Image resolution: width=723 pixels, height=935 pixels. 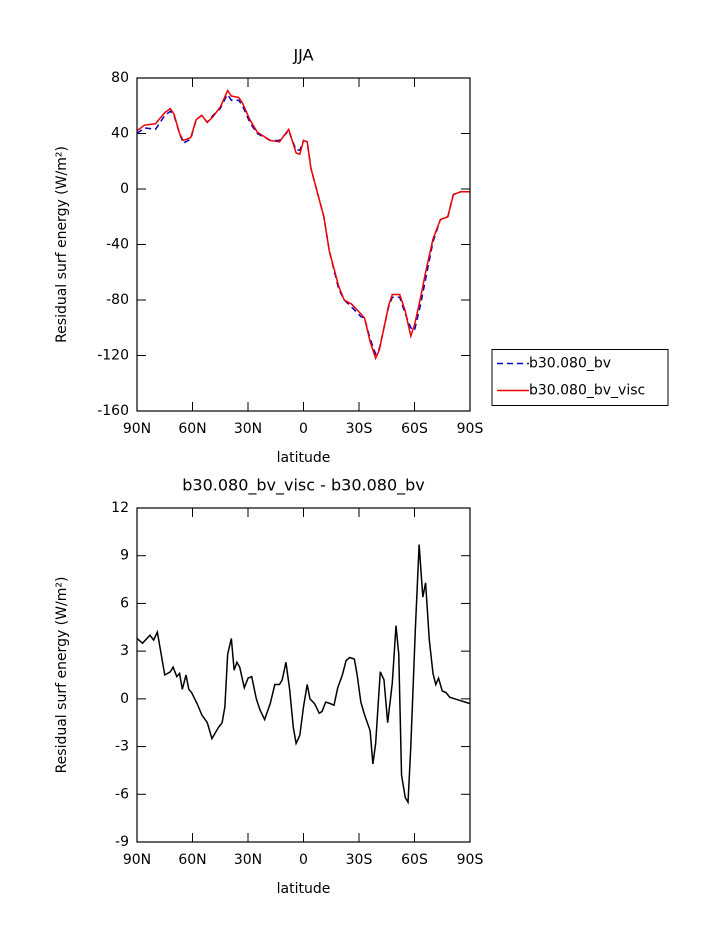 What do you see at coordinates (122, 747) in the screenshot?
I see `y-tick-label: -3` at bounding box center [122, 747].